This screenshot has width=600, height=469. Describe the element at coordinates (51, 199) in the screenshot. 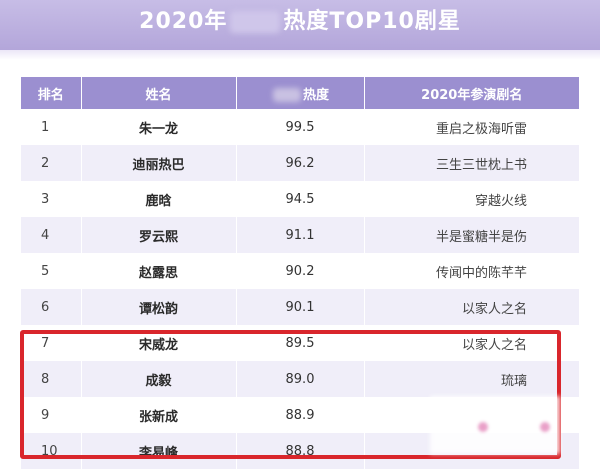

I see `rank-cell: 3` at that location.